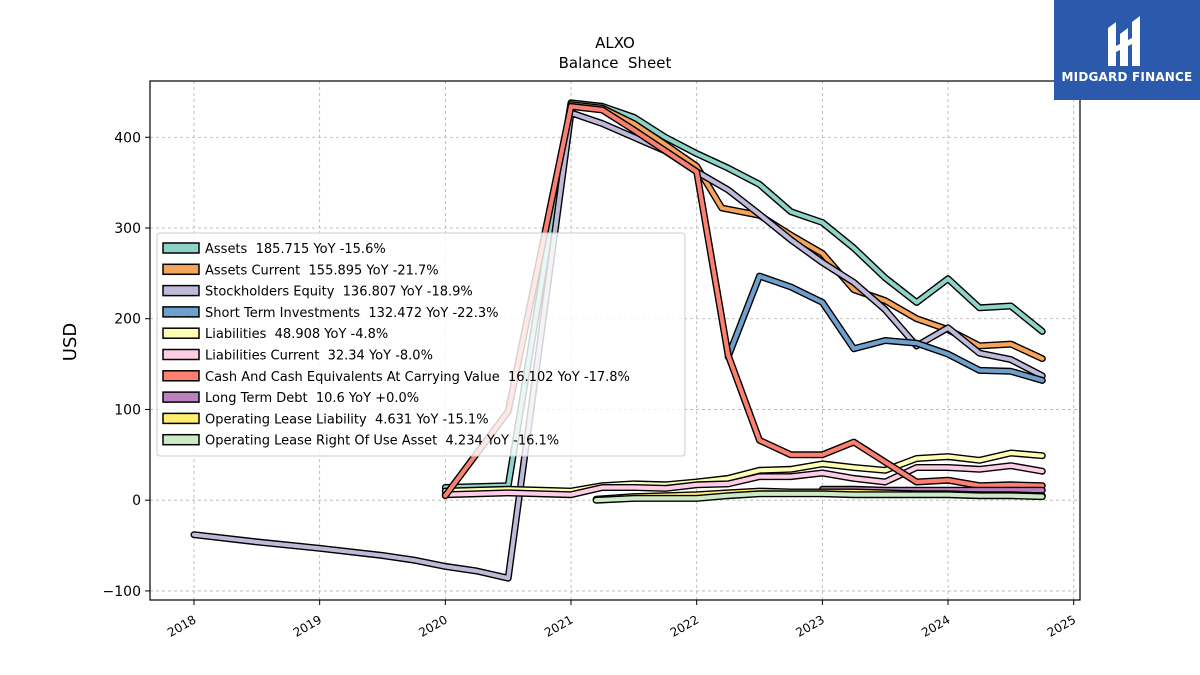 This screenshot has height=675, width=1200. I want to click on series-outline, so click(885, 328).